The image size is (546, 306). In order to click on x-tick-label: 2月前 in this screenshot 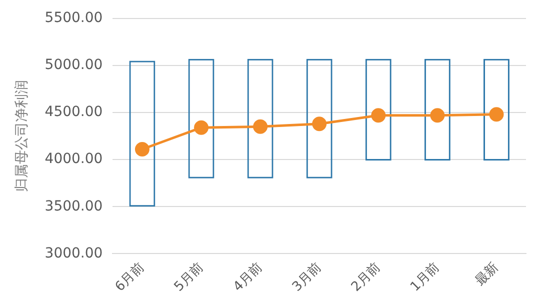, I will do `click(366, 277)`.